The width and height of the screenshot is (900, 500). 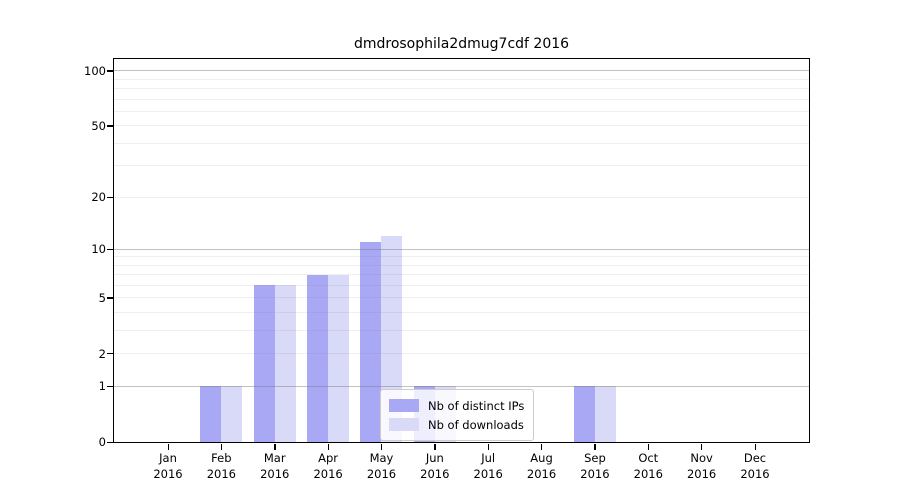 I want to click on x-tick-label: Jul 2016, so click(x=488, y=466).